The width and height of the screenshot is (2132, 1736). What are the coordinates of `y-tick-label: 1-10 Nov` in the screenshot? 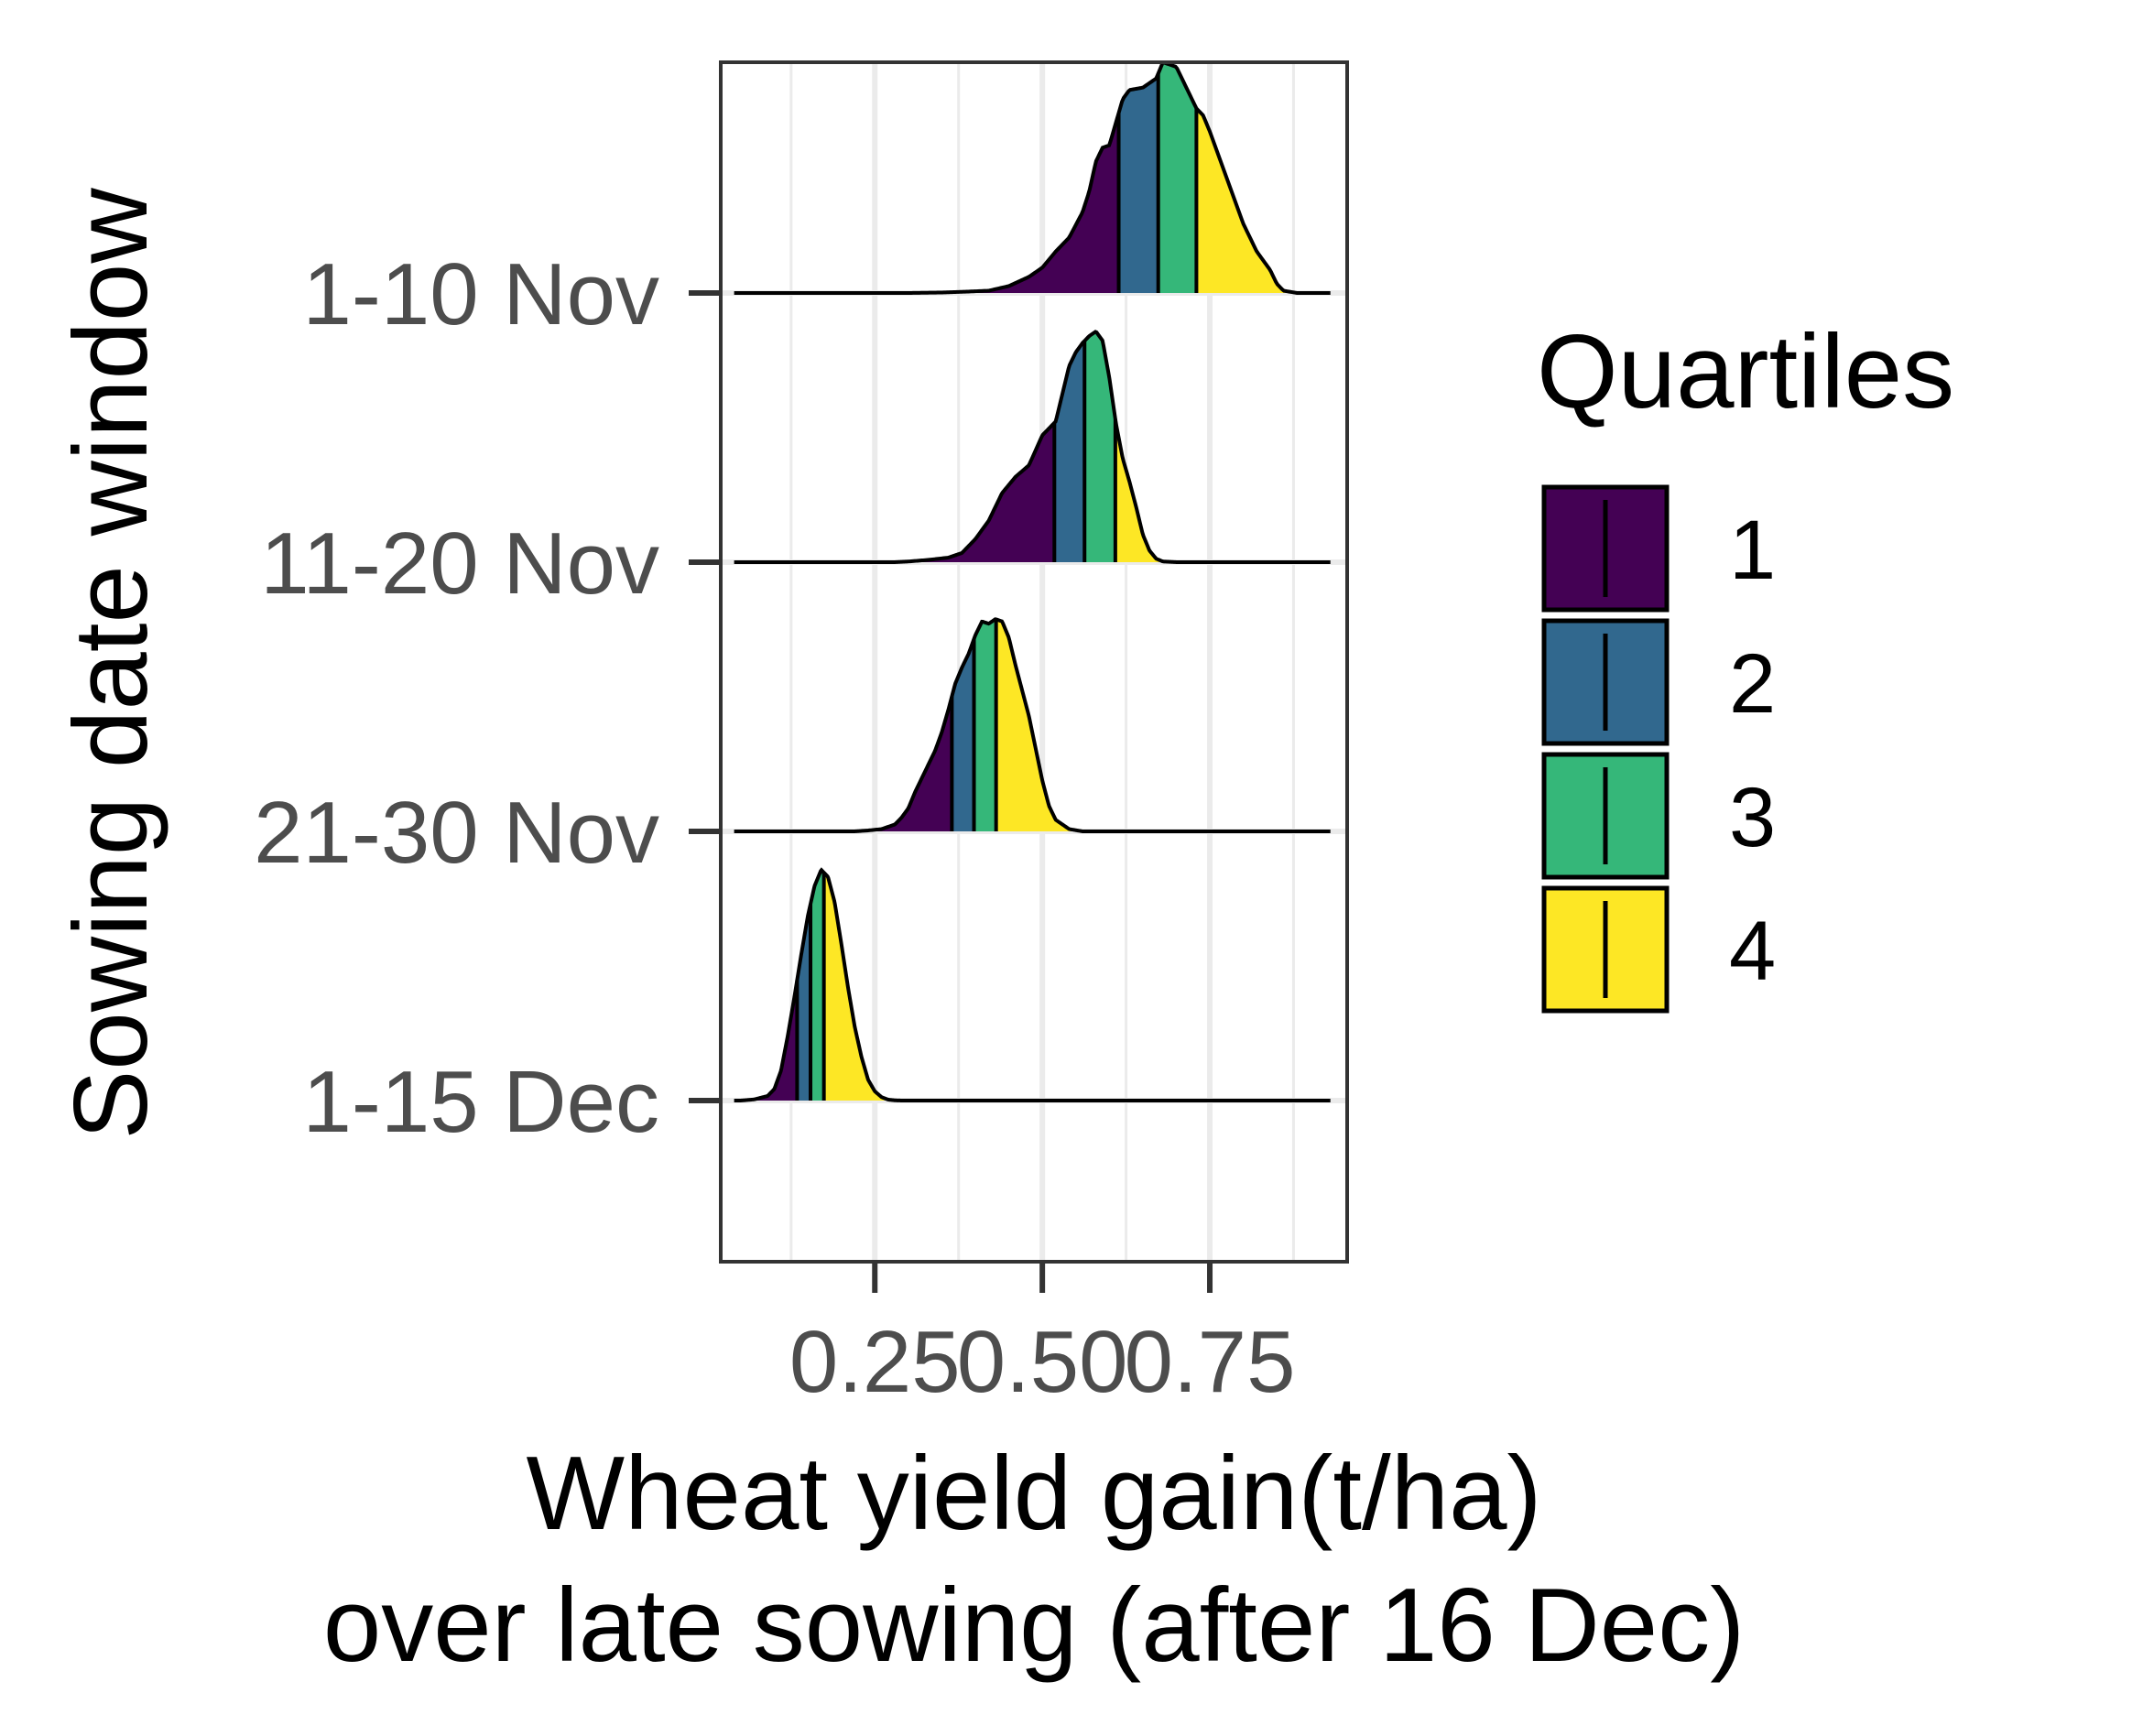 It's located at (480, 294).